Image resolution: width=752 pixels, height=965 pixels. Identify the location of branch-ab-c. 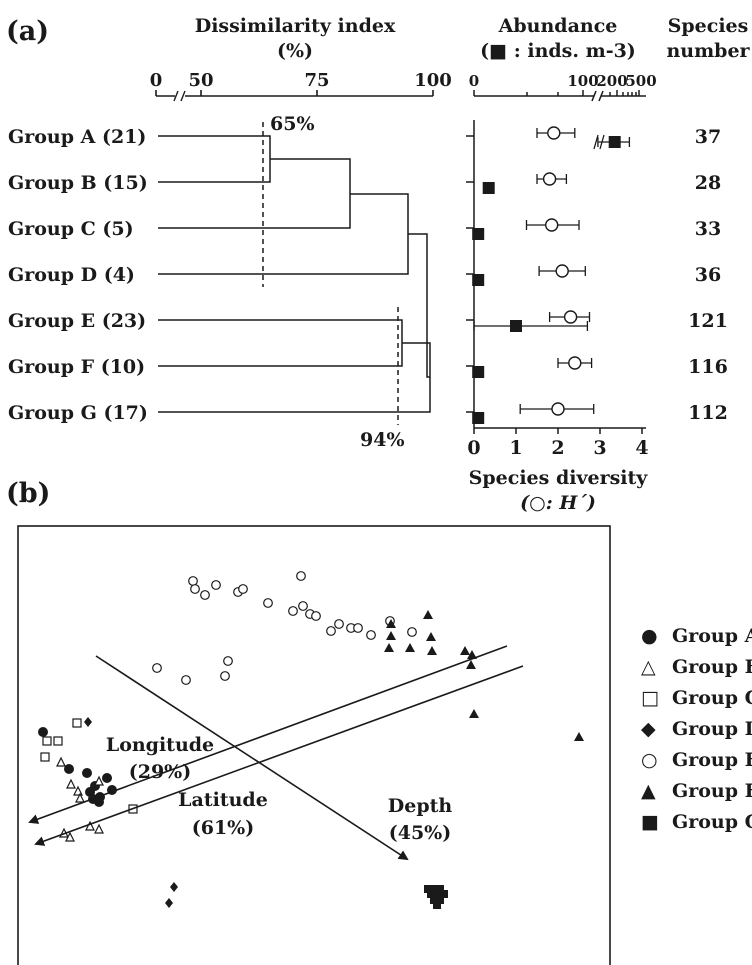
(254, 193).